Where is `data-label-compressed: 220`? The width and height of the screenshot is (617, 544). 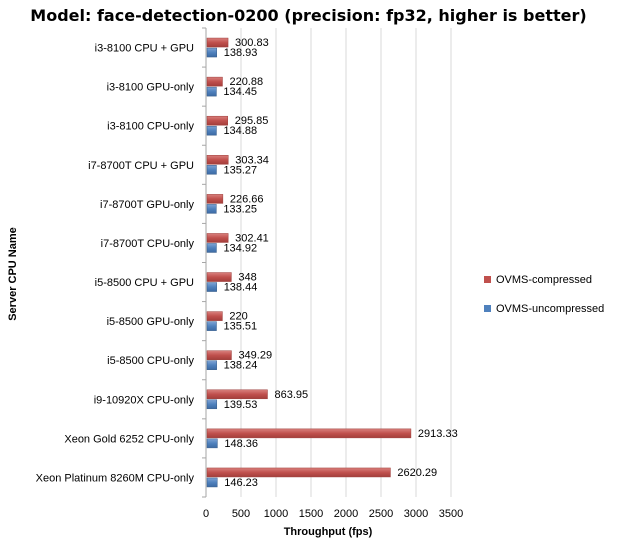
data-label-compressed: 220 is located at coordinates (238, 317).